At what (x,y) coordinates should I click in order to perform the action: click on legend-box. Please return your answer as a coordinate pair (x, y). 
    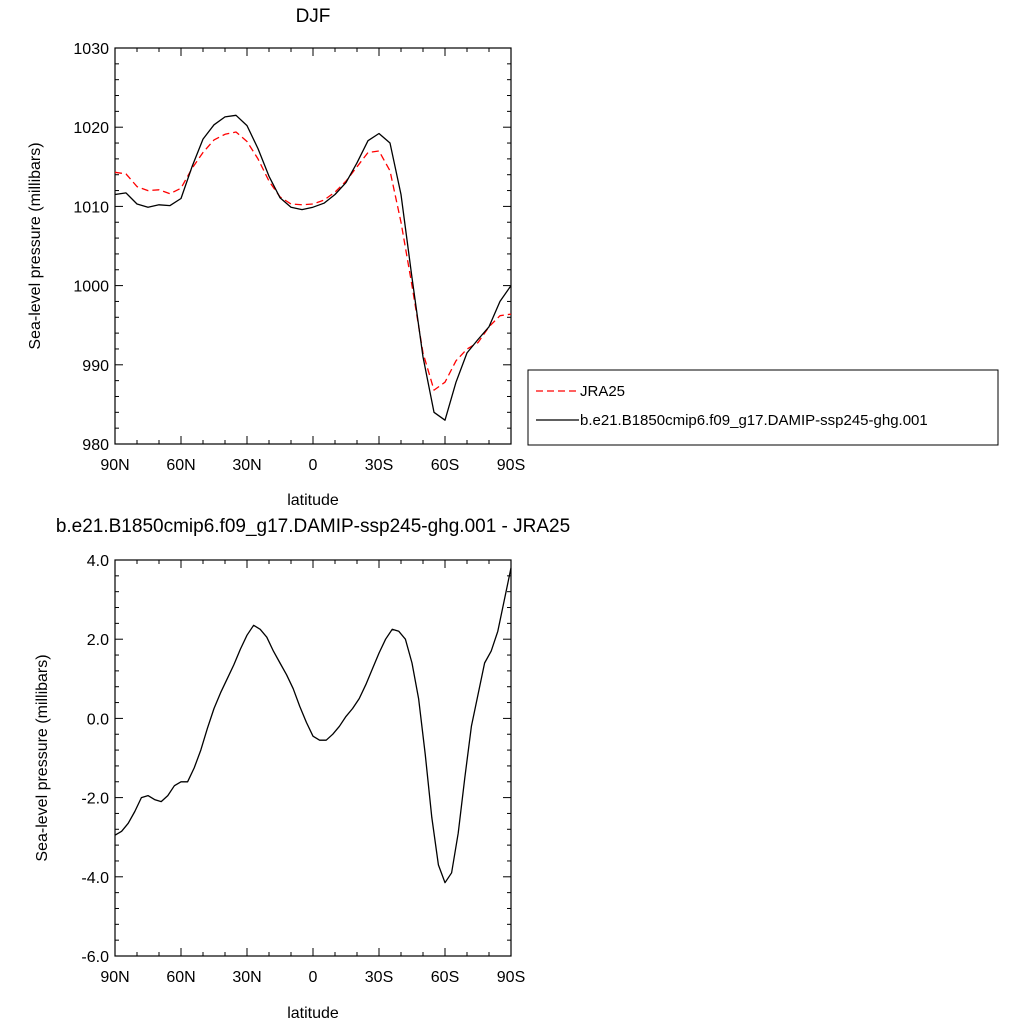
    Looking at the image, I should click on (763, 407).